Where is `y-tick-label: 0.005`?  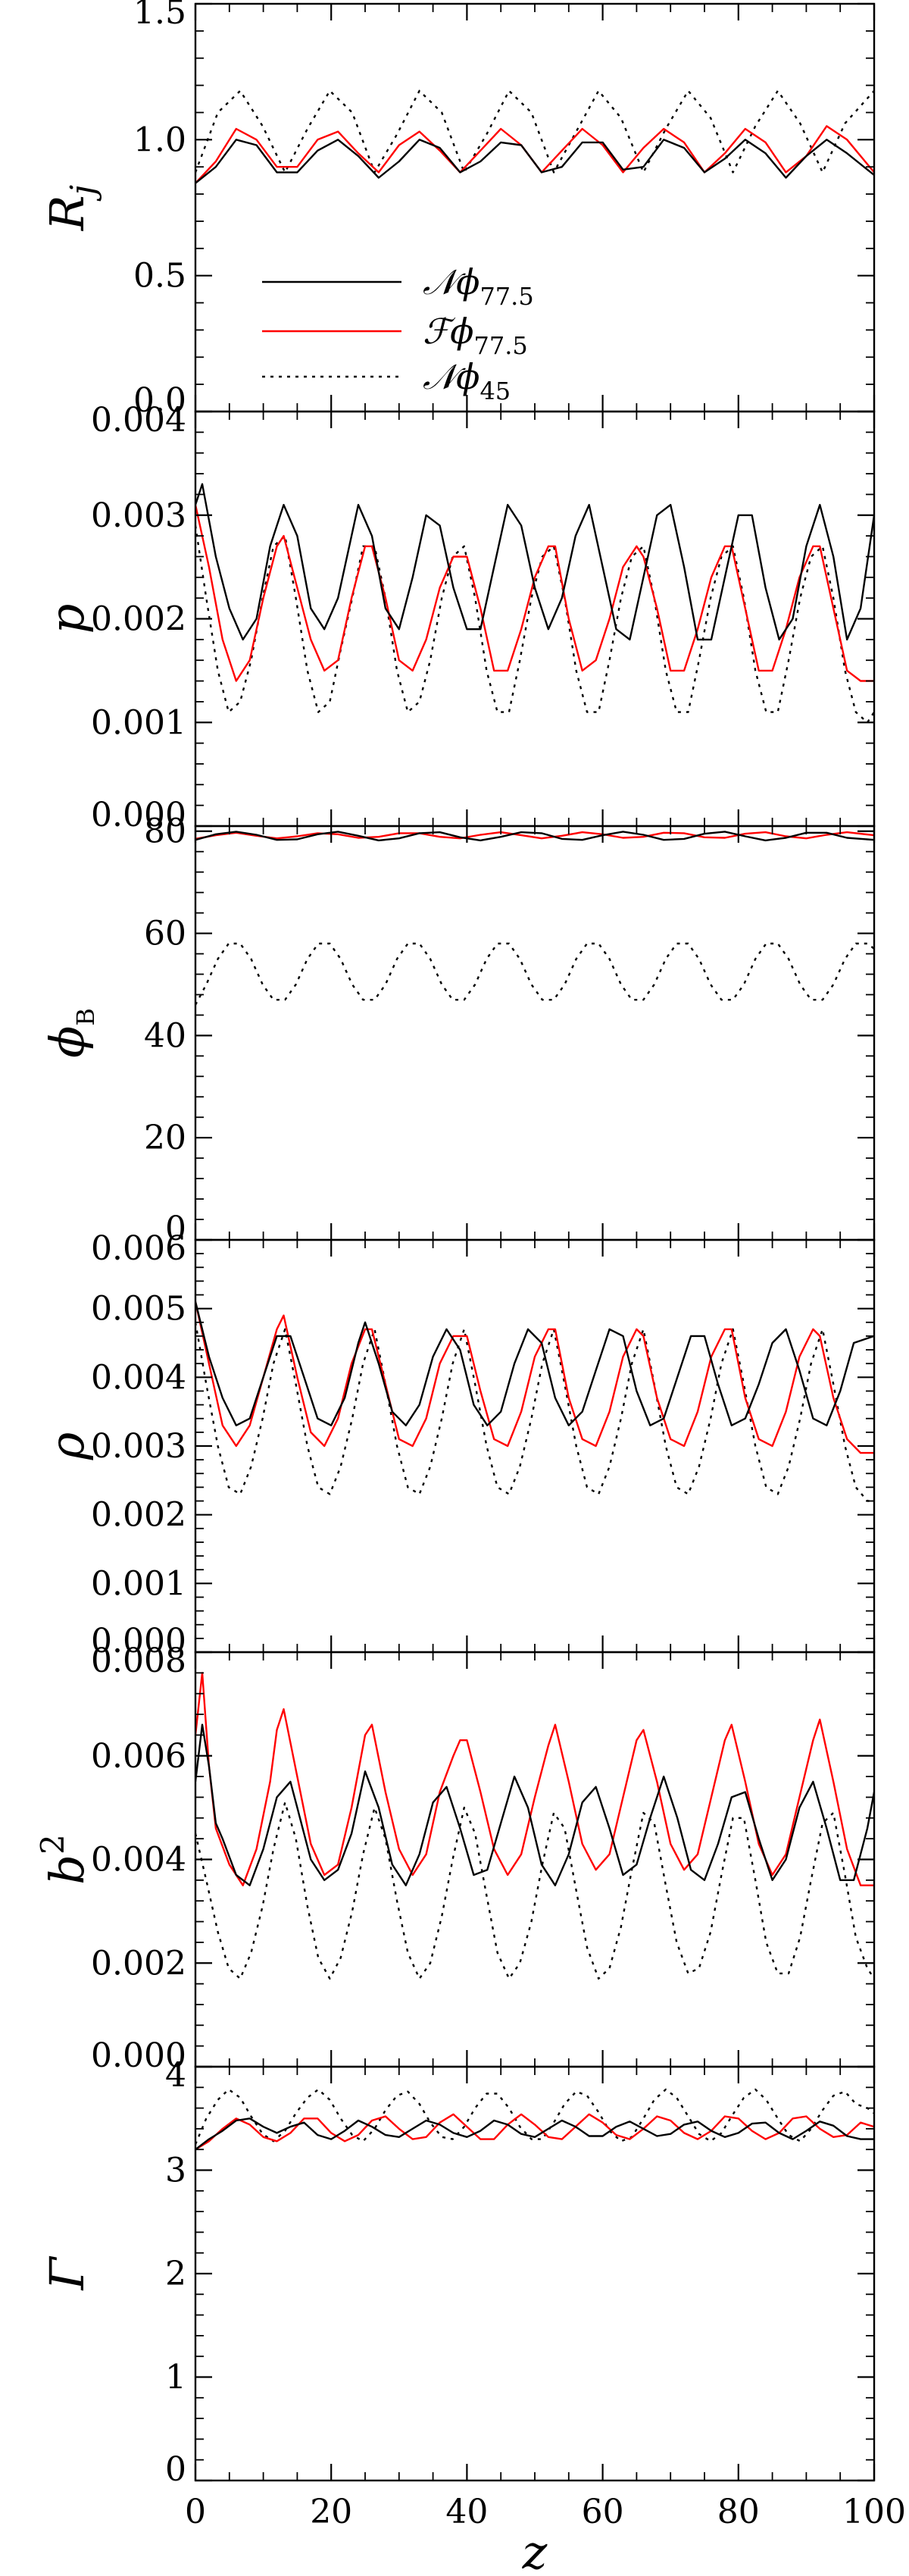
y-tick-label: 0.005 is located at coordinates (138, 1310).